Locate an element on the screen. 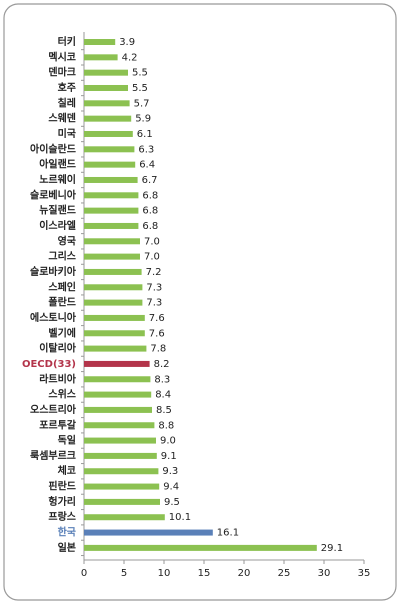 The height and width of the screenshot is (608, 400). y-tick-label: 에스토니아 is located at coordinates (53, 317).